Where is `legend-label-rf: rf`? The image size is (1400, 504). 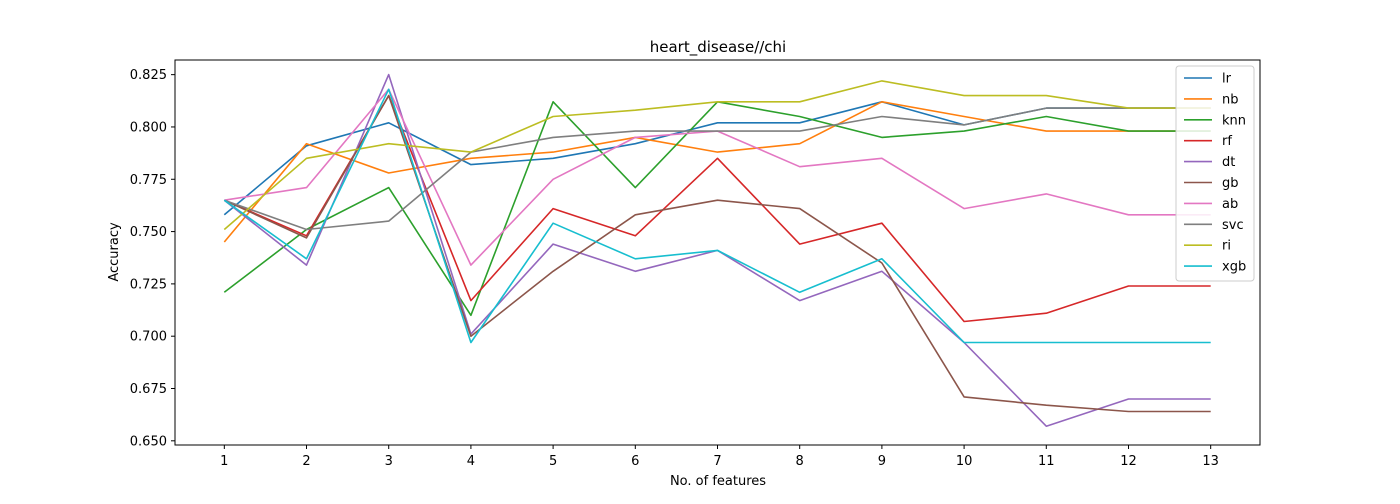 legend-label-rf: rf is located at coordinates (1227, 141).